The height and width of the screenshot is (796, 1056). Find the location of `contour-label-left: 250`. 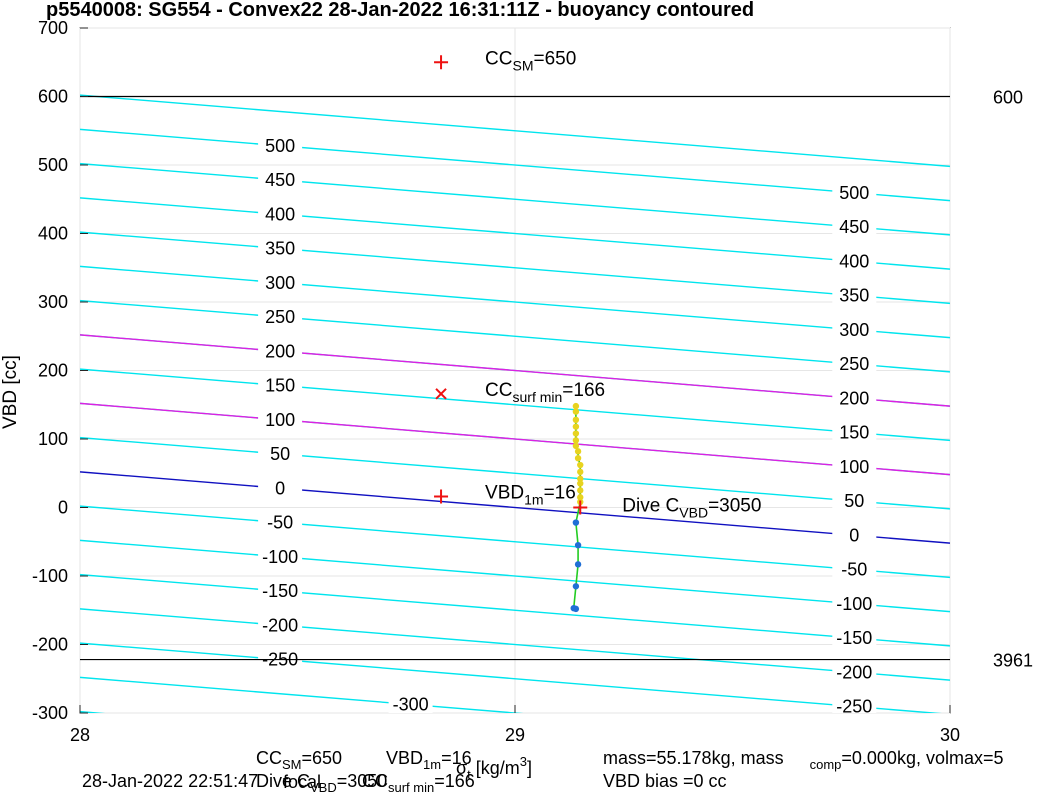

contour-label-left: 250 is located at coordinates (280, 317).